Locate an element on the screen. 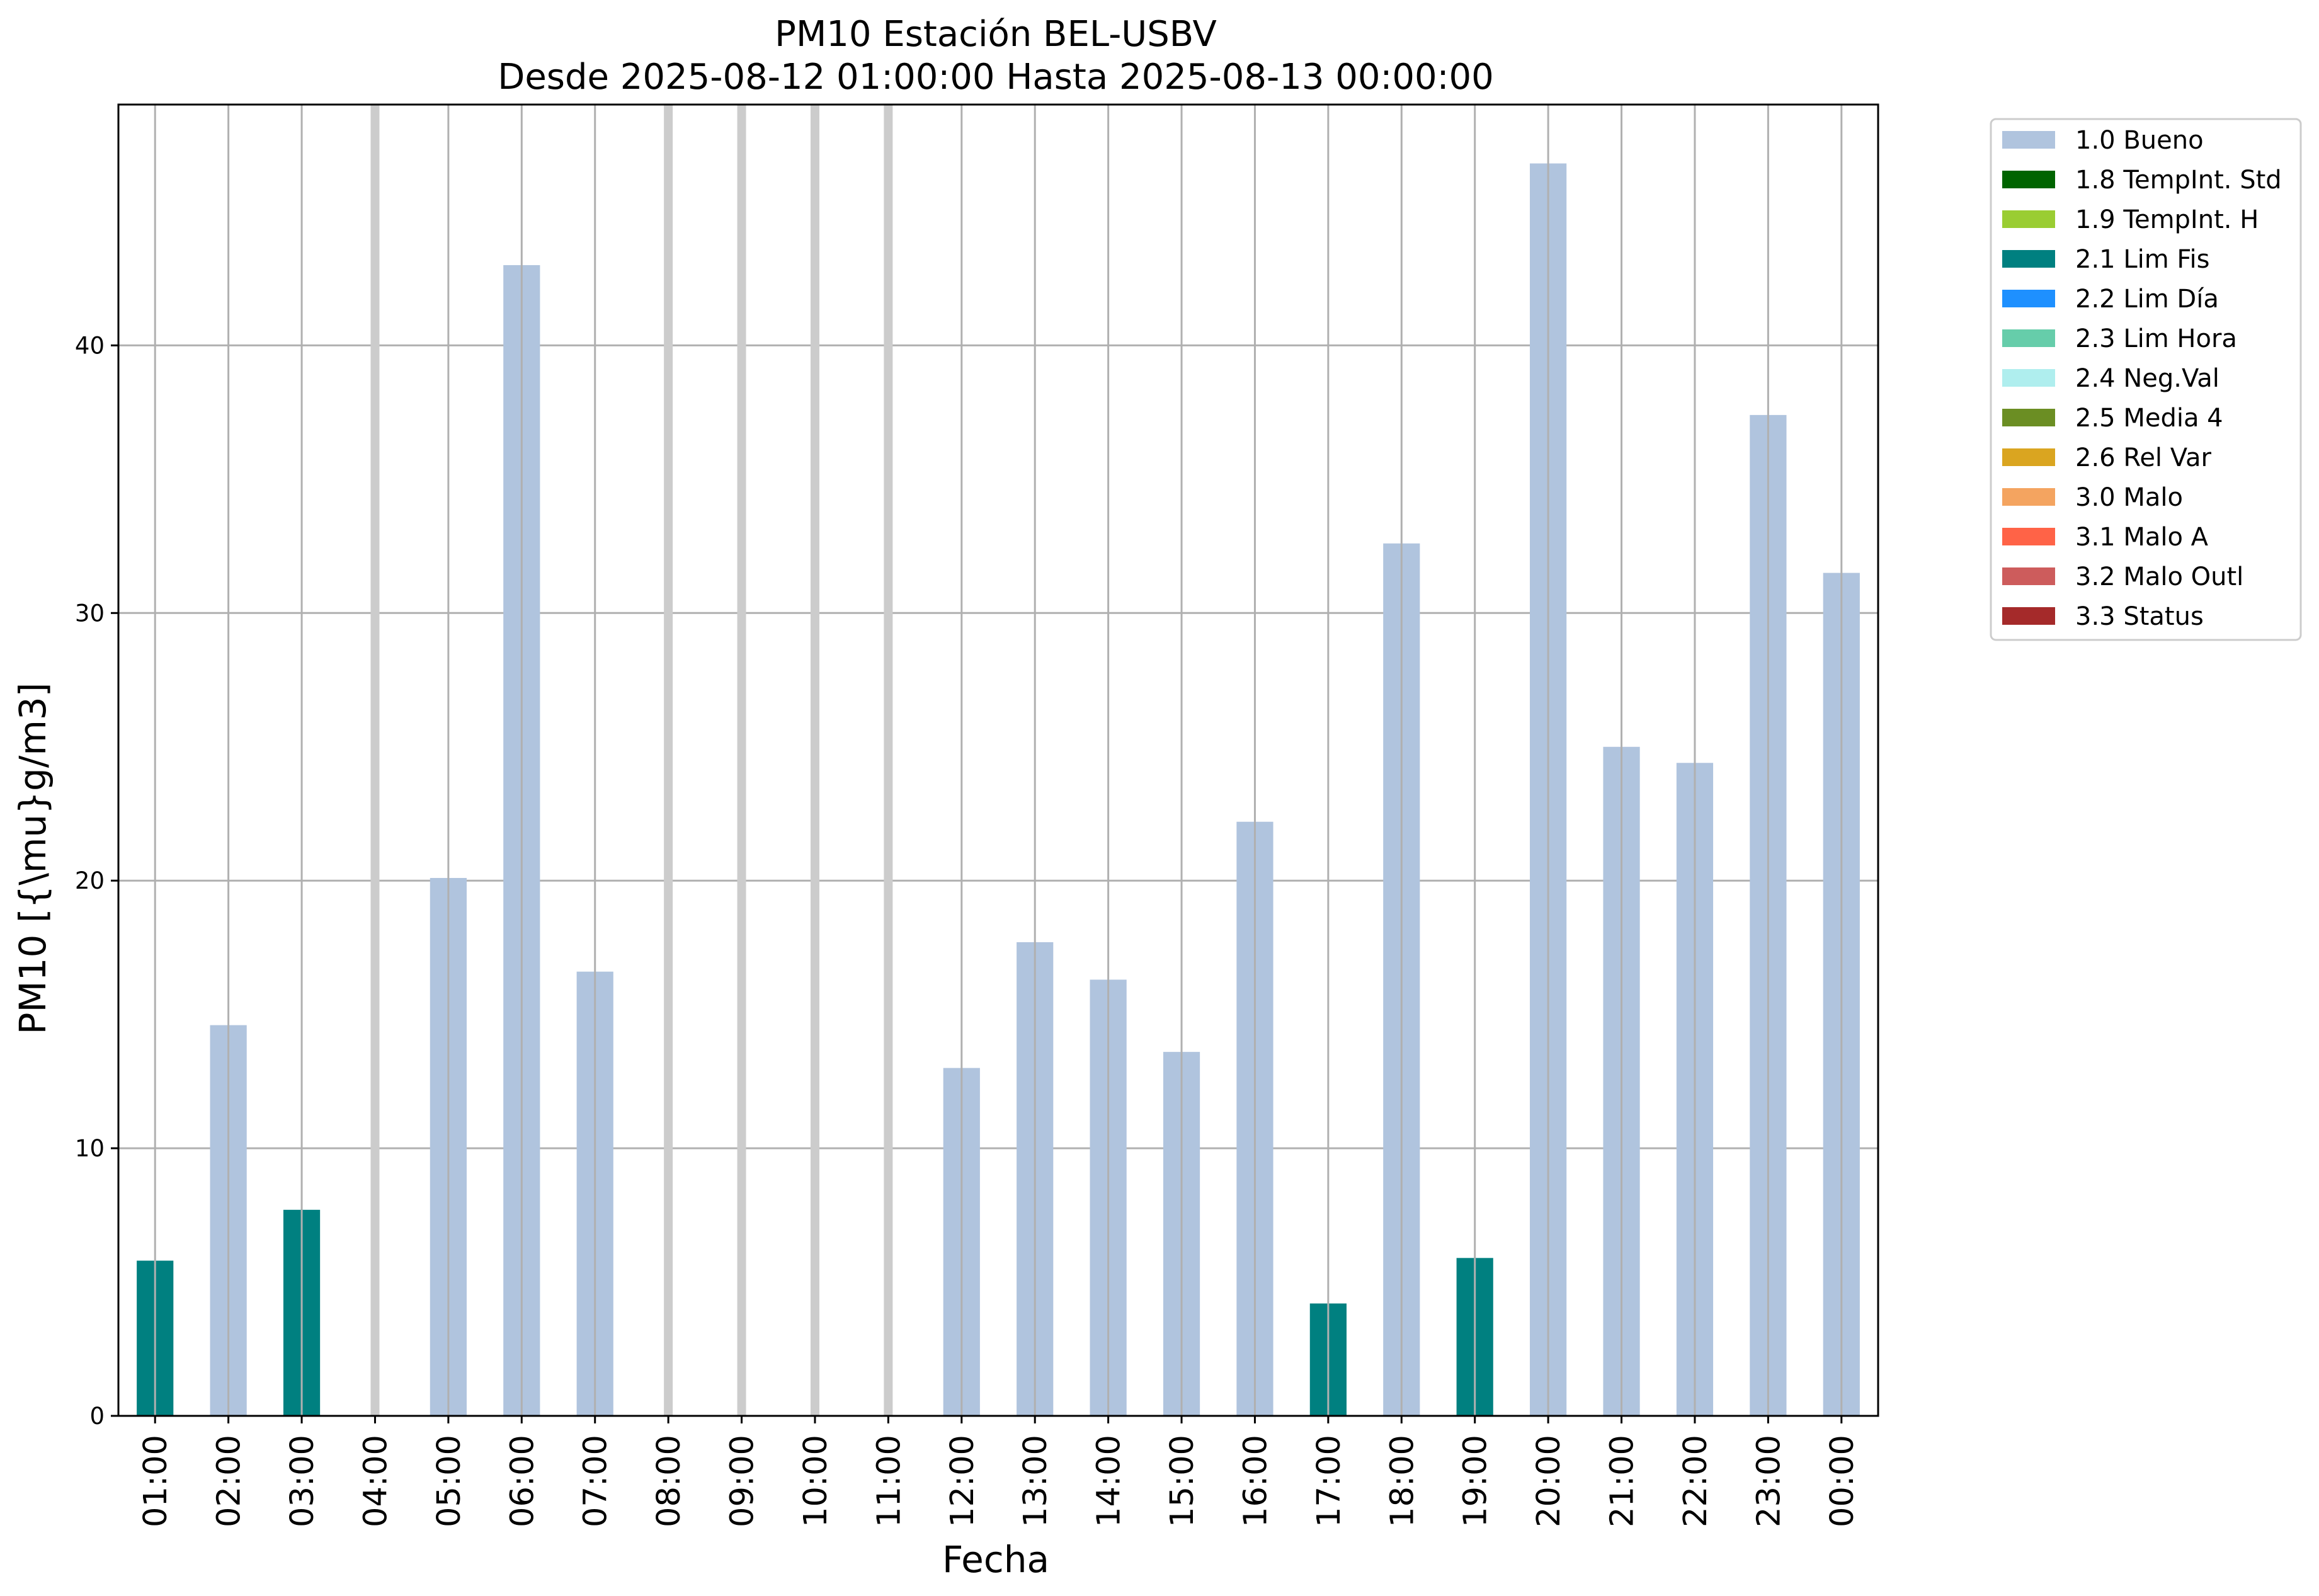 The width and height of the screenshot is (2319, 1596). legend-label: 1.8 TempInt. Std is located at coordinates (2178, 180).